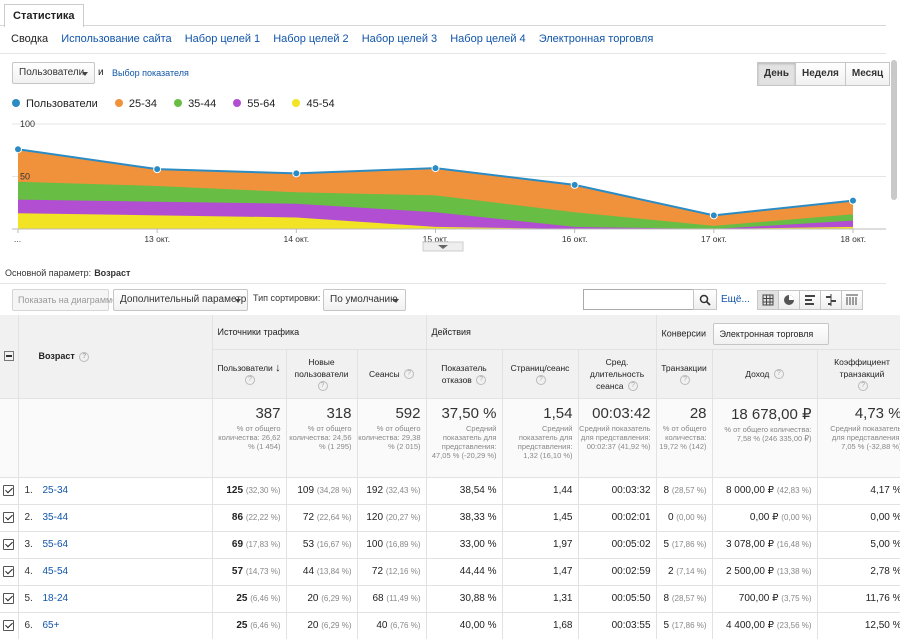 The width and height of the screenshot is (900, 639). Describe the element at coordinates (112, 273) in the screenshot. I see `primary-dimension-value: Возраст` at that location.